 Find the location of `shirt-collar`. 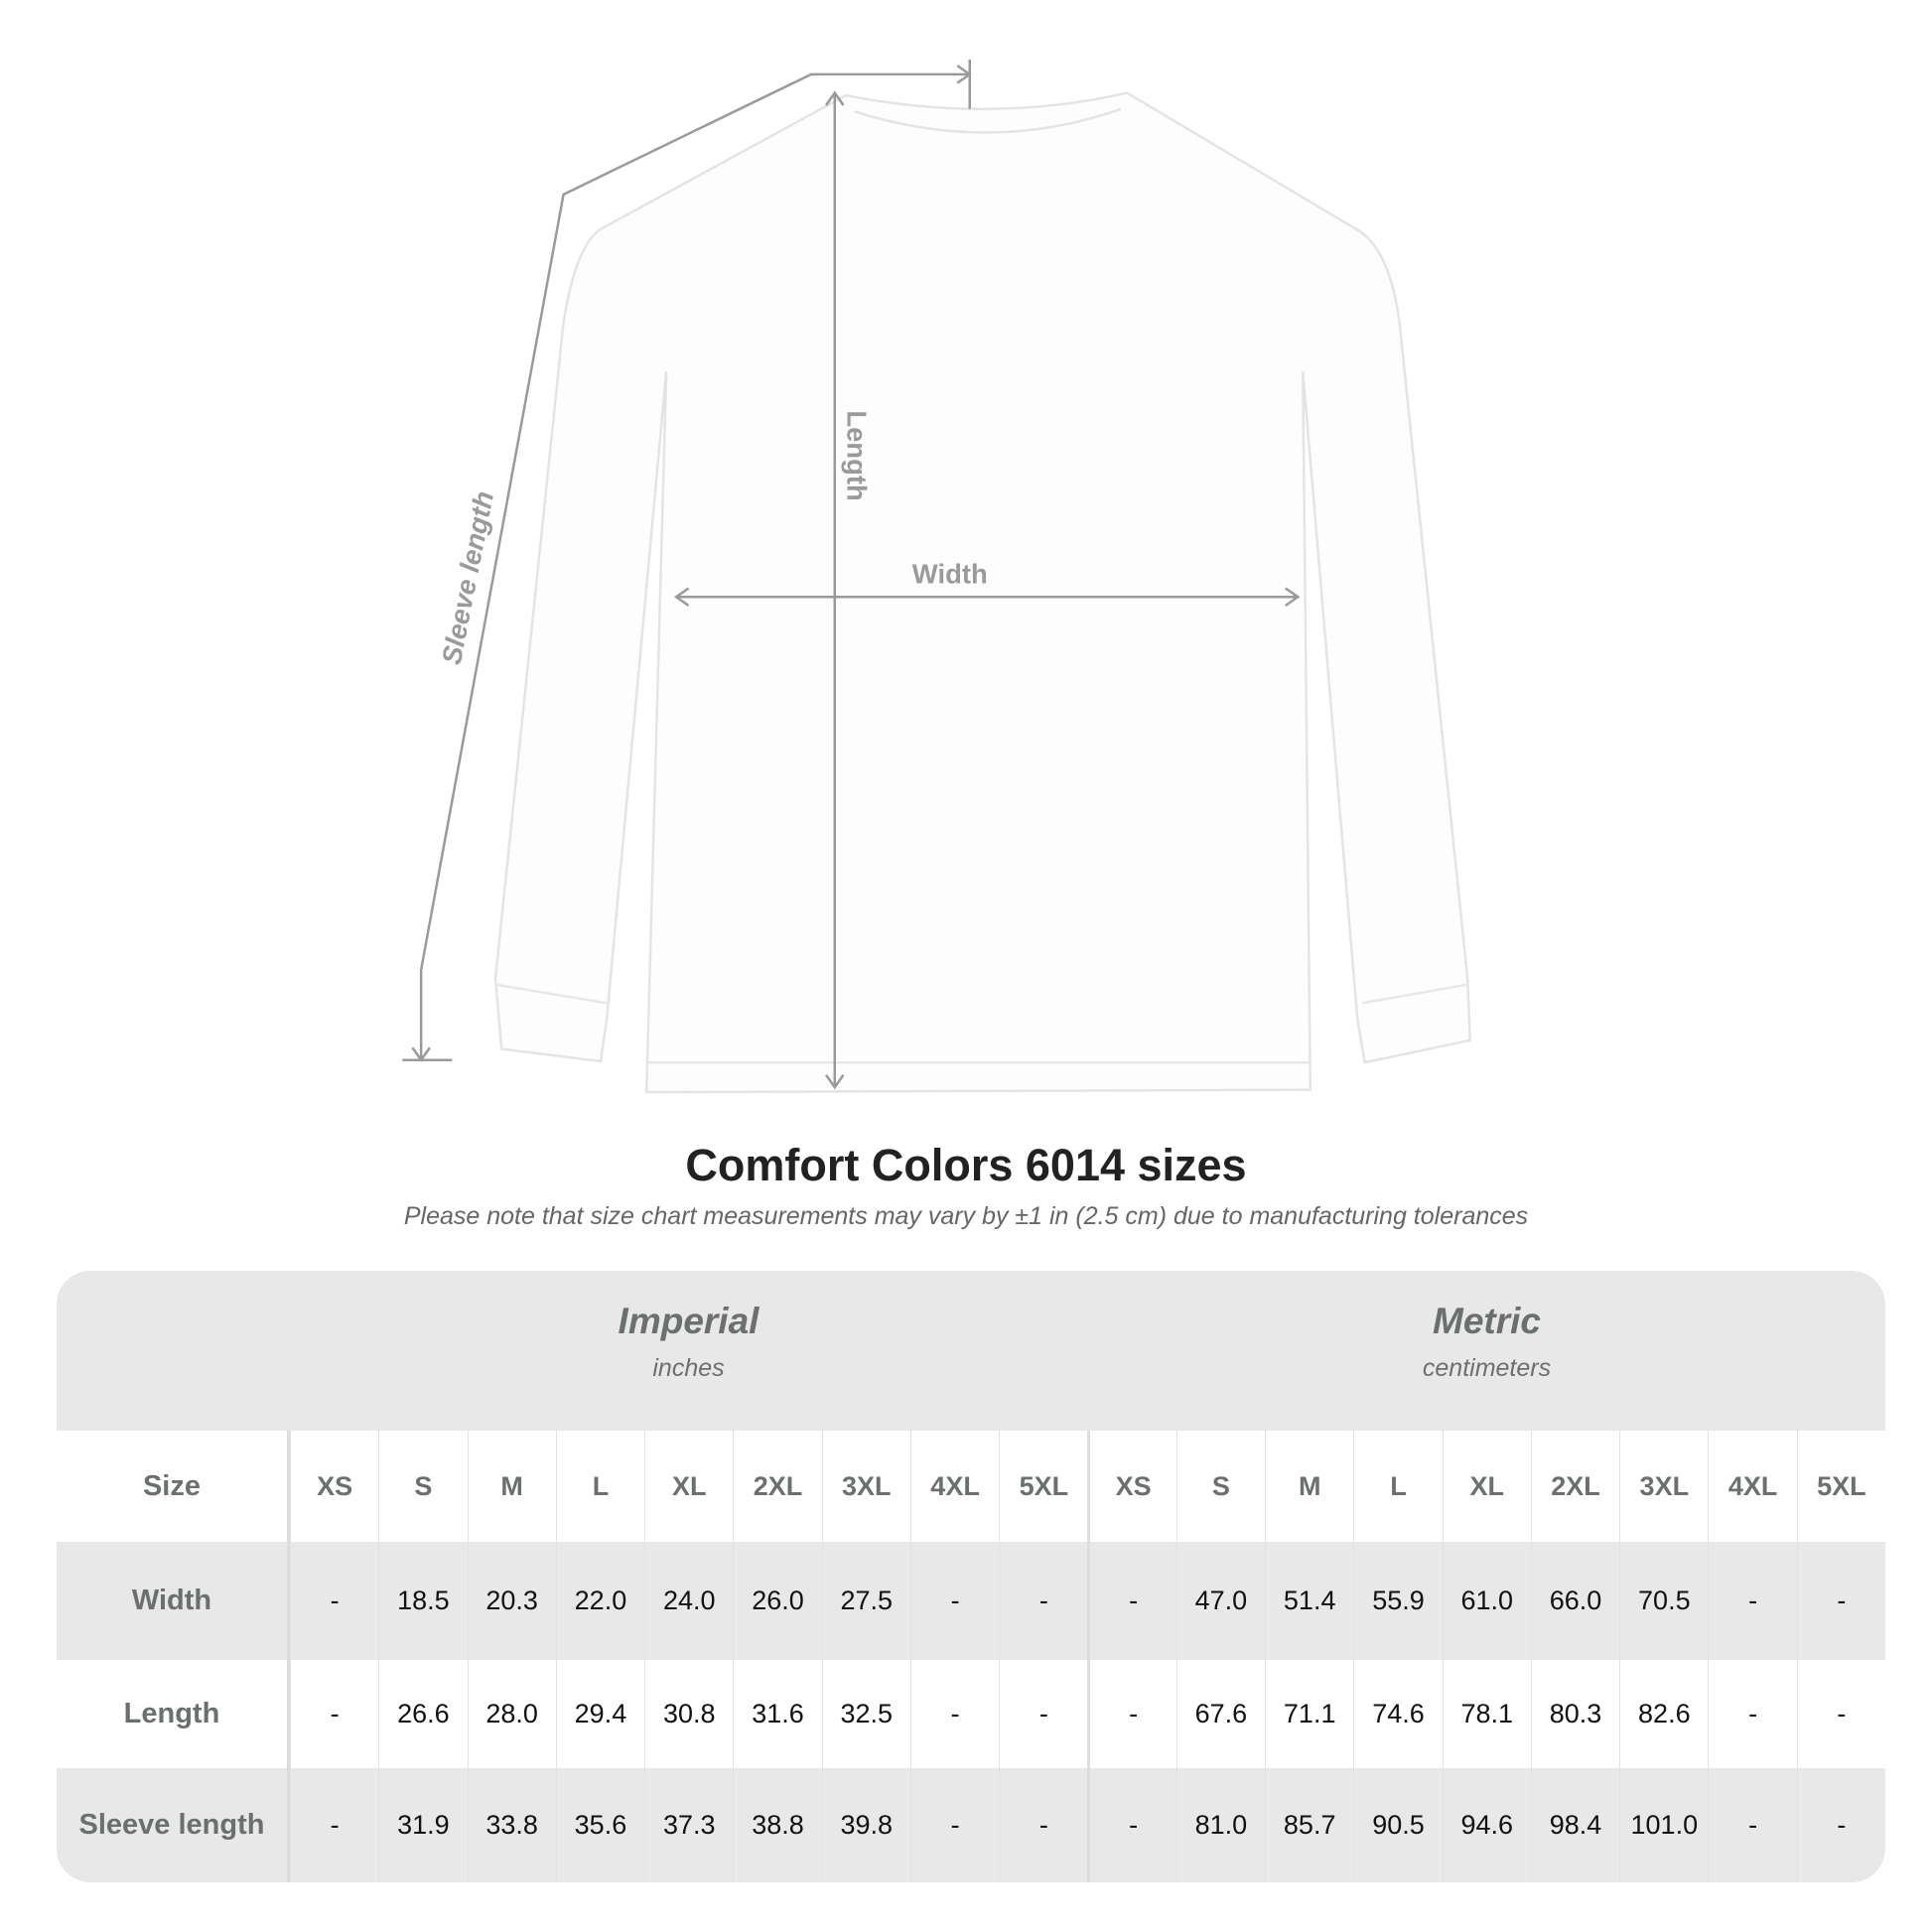

shirt-collar is located at coordinates (988, 121).